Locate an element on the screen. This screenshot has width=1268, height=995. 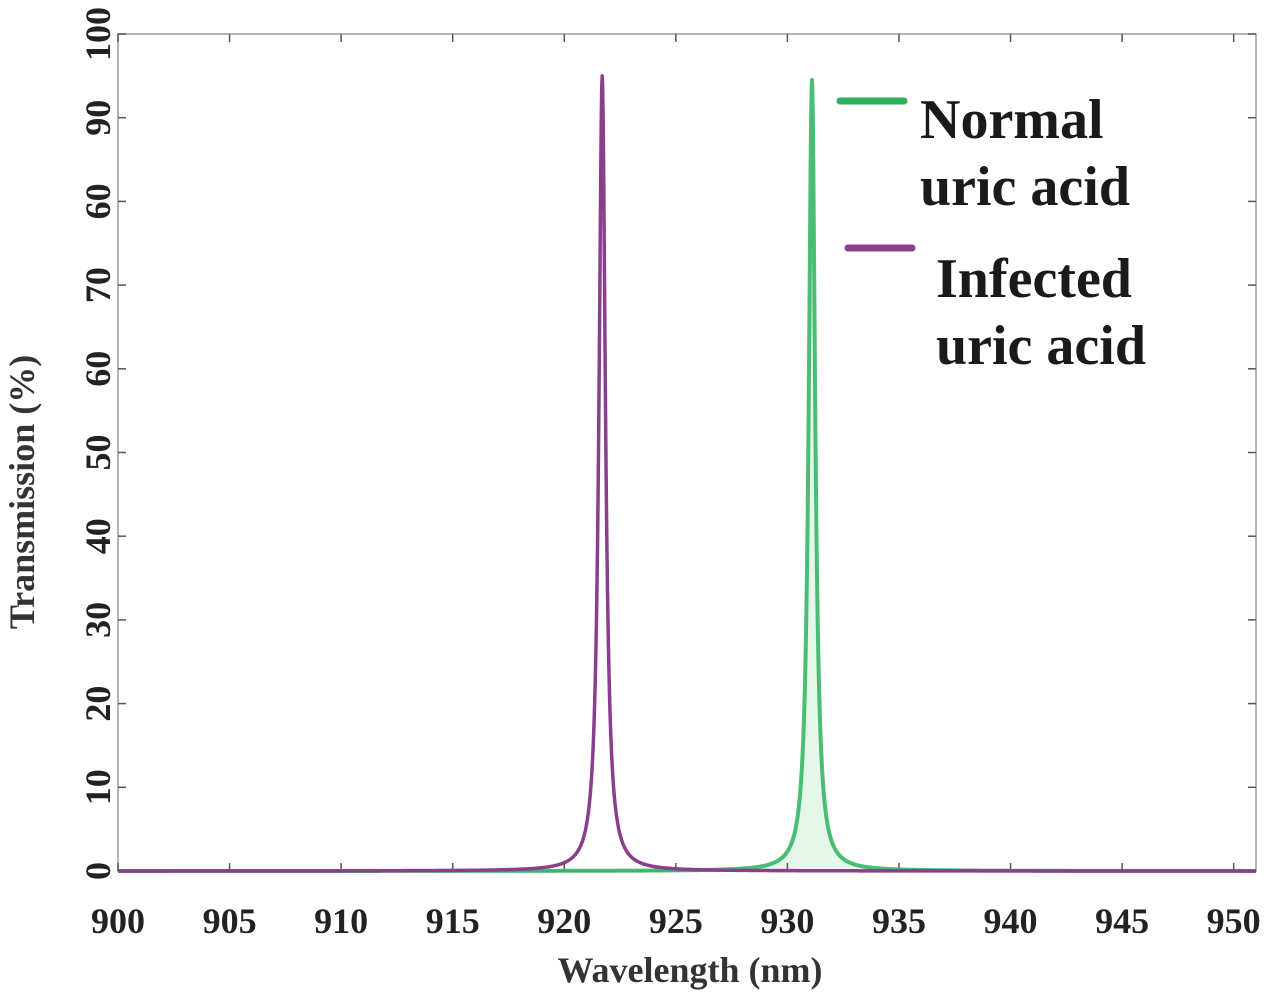
x-tick-label: 950 is located at coordinates (1234, 921).